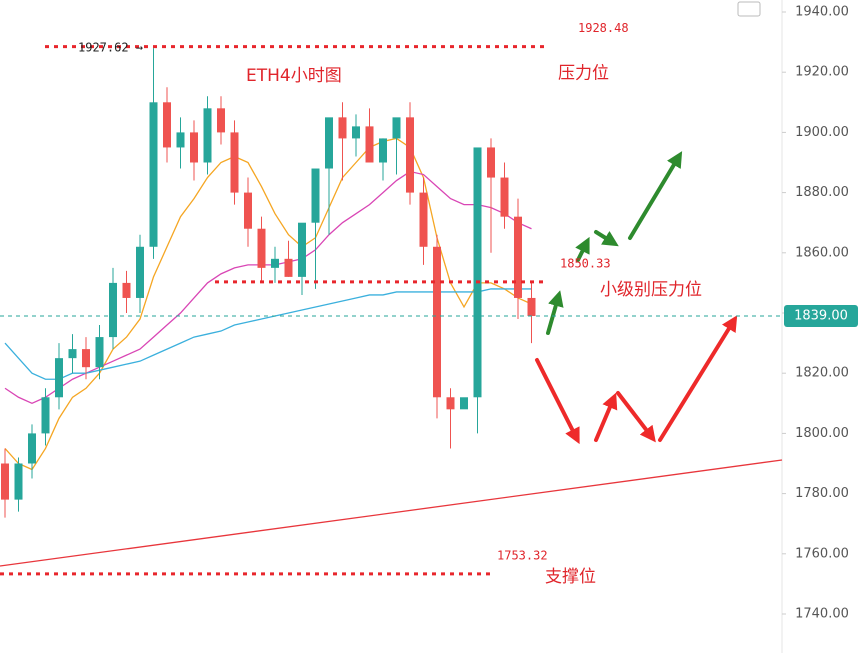 Image resolution: width=864 pixels, height=657 pixels. I want to click on y-tick-label: 1920.00, so click(822, 72).